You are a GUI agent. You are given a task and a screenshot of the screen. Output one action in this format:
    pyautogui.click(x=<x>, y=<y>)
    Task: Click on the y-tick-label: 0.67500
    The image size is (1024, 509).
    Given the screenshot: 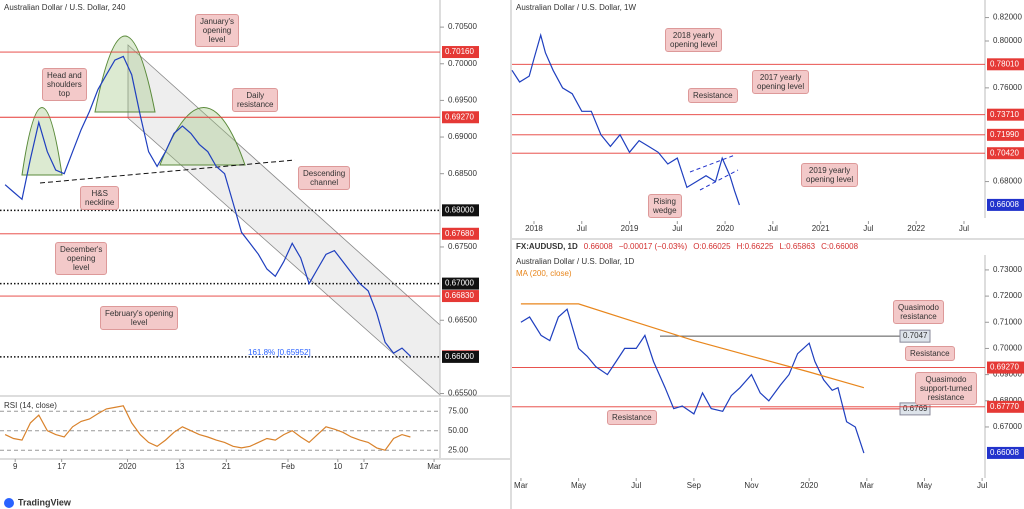 What is the action you would take?
    pyautogui.click(x=462, y=246)
    